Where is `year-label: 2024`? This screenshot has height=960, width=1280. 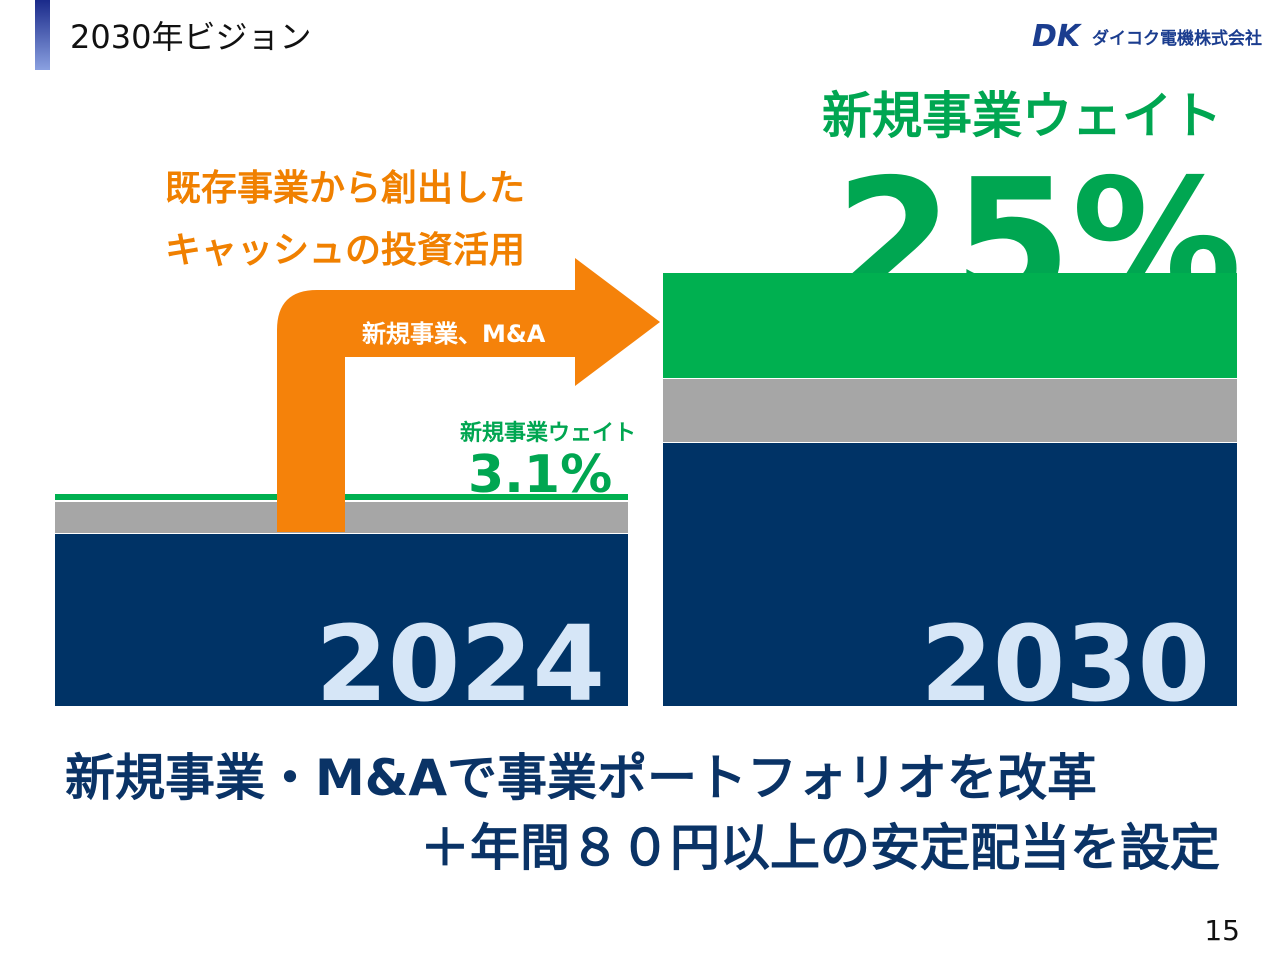
year-label: 2024 is located at coordinates (460, 664).